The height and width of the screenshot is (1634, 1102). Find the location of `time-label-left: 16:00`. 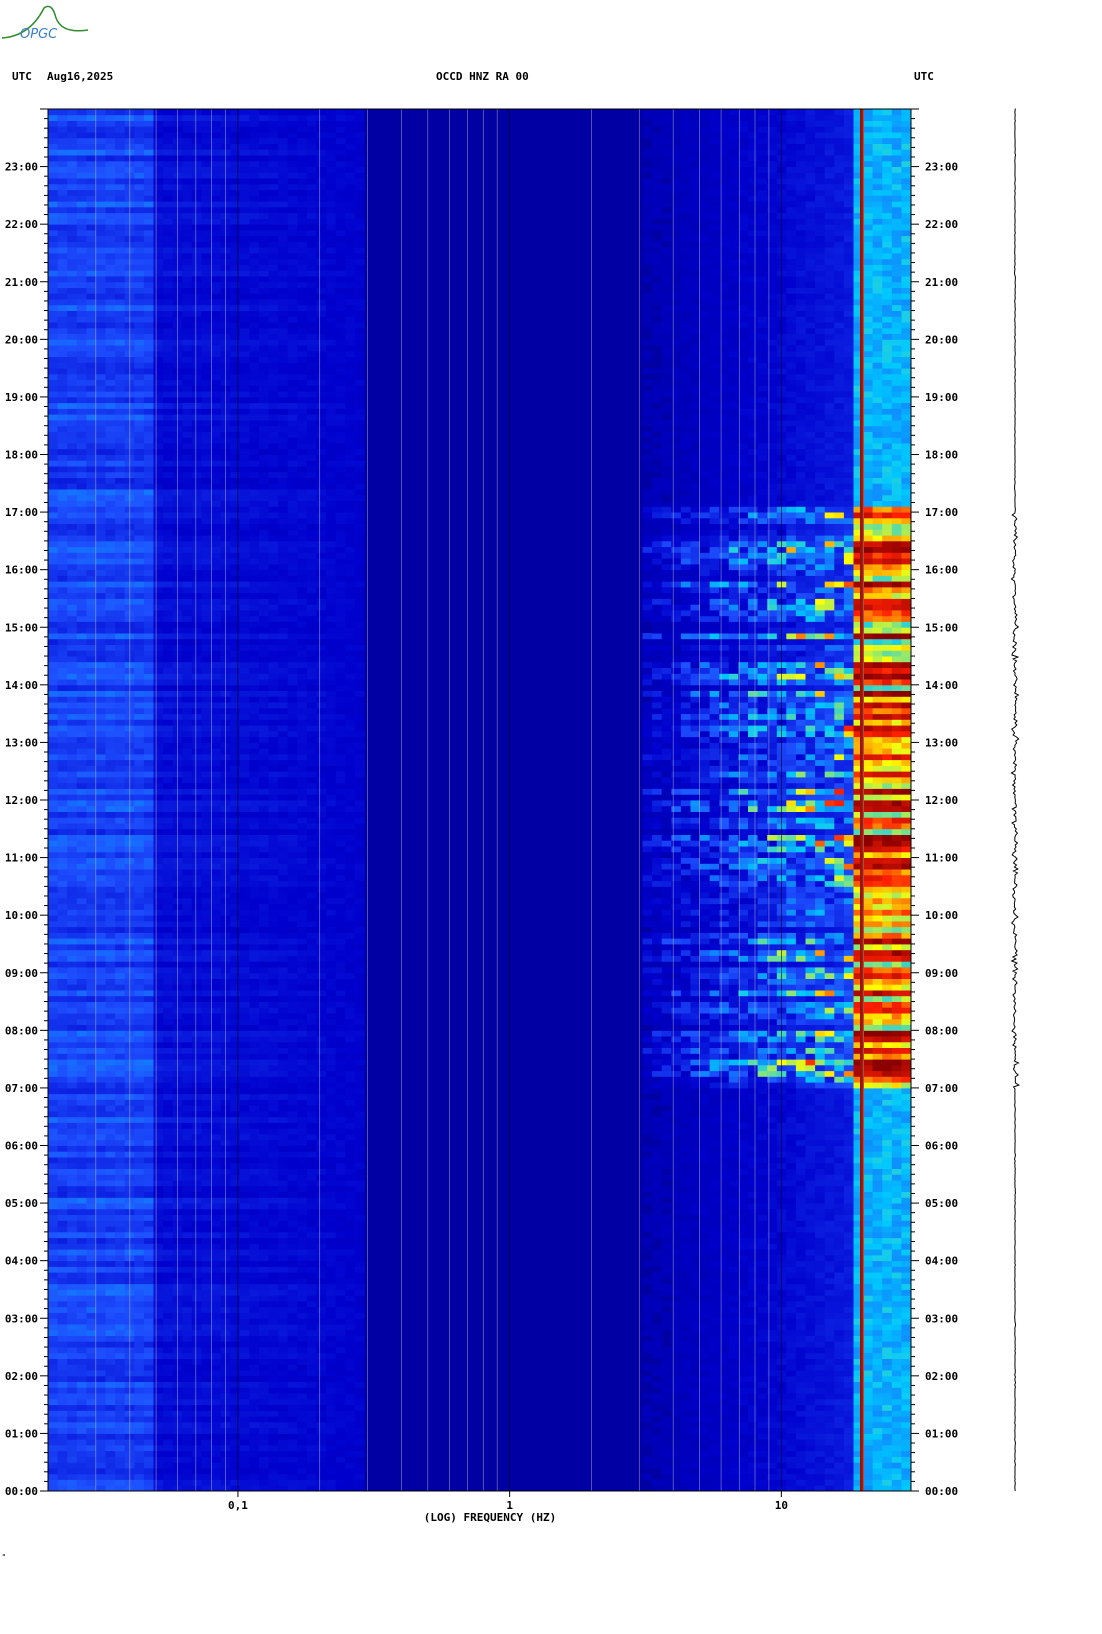

time-label-left: 16:00 is located at coordinates (21, 570).